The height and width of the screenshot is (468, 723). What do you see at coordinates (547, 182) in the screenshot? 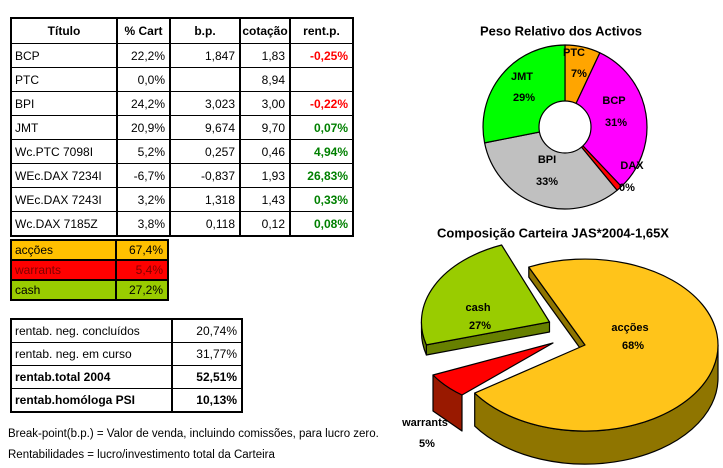
I see `slice-pct-bpi: 33%` at bounding box center [547, 182].